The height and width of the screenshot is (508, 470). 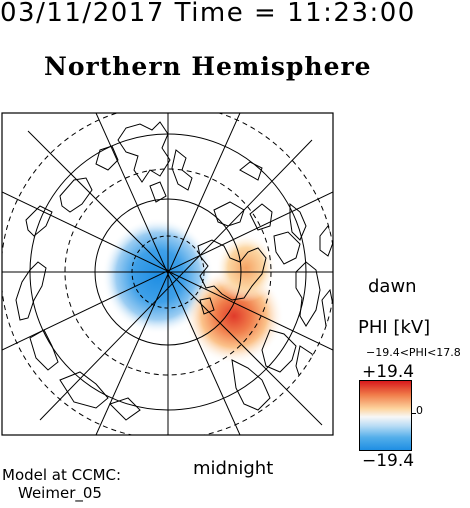 I want to click on timestamp: 03/11/2017 Time = 11:23:00, so click(x=208, y=14).